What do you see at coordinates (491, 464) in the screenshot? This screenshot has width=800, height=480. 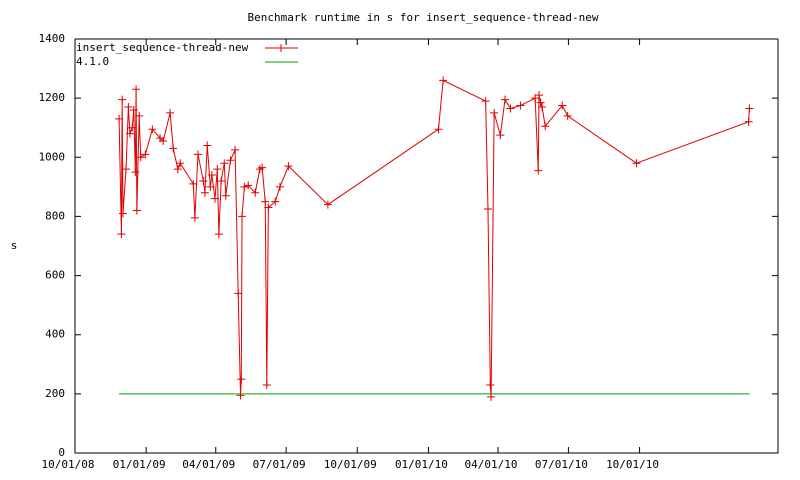 I see `x-tick-label: 04/01/10` at bounding box center [491, 464].